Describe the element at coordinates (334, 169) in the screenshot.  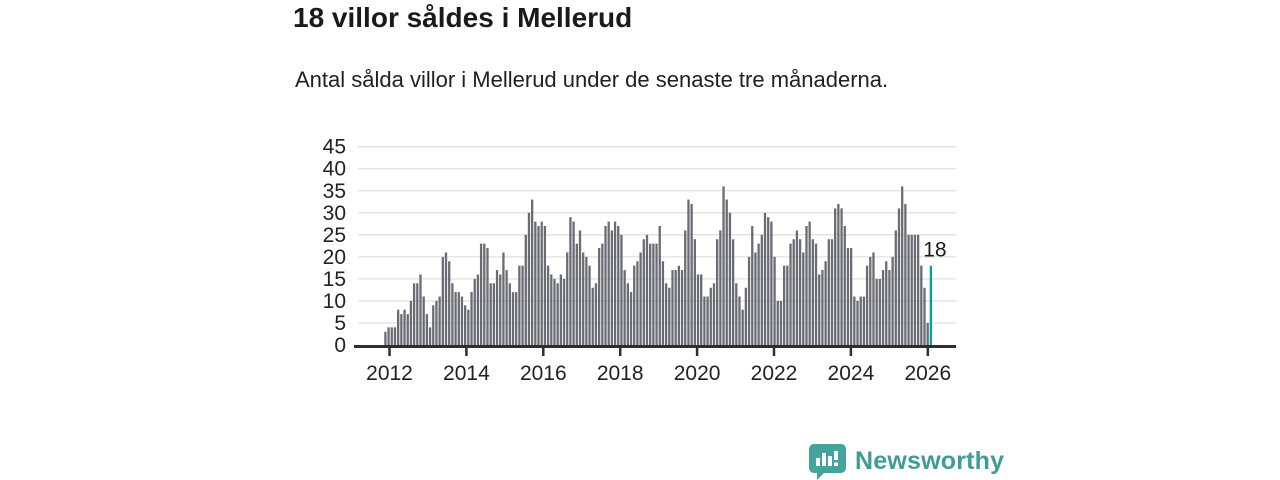
I see `y-tick-label-40: 40` at that location.